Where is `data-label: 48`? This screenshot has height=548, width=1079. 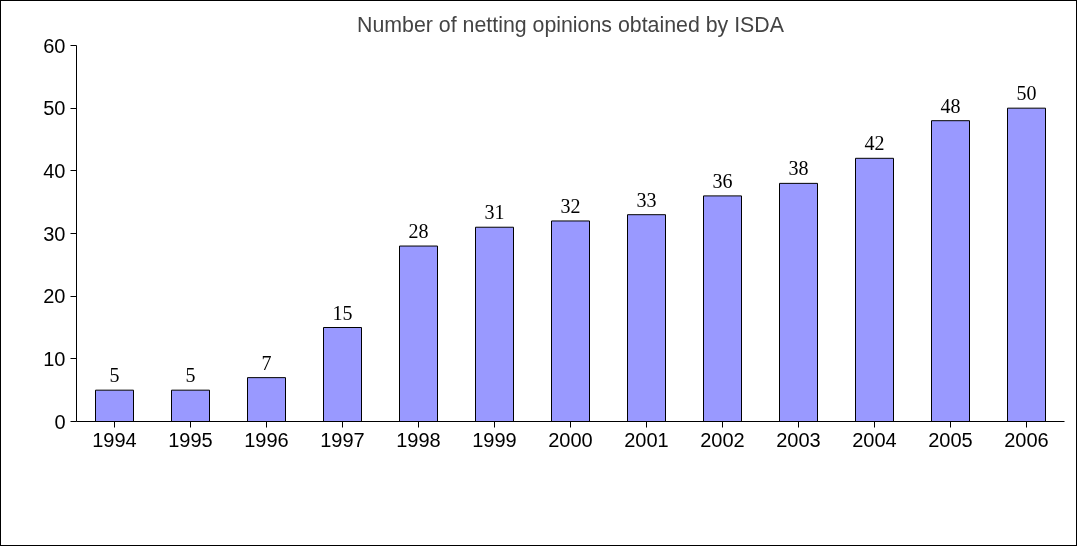 data-label: 48 is located at coordinates (950, 105).